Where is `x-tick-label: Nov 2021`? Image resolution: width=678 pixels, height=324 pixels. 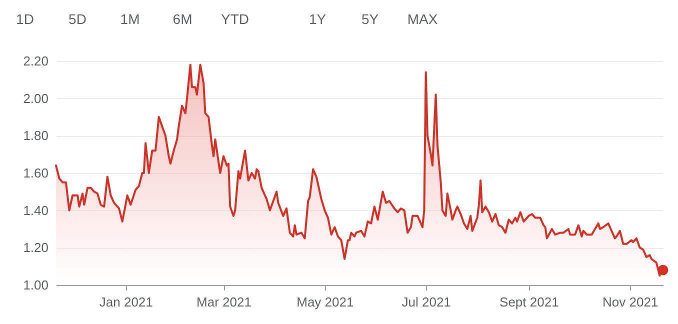
x-tick-label: Nov 2021 is located at coordinates (630, 302).